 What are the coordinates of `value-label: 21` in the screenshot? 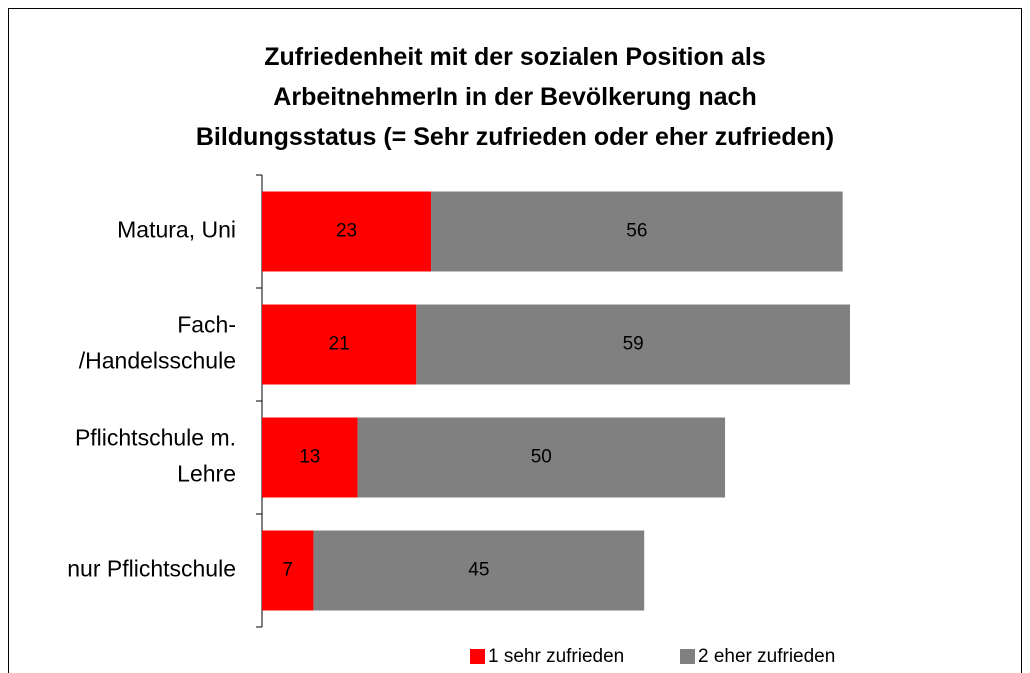 It's located at (339, 344).